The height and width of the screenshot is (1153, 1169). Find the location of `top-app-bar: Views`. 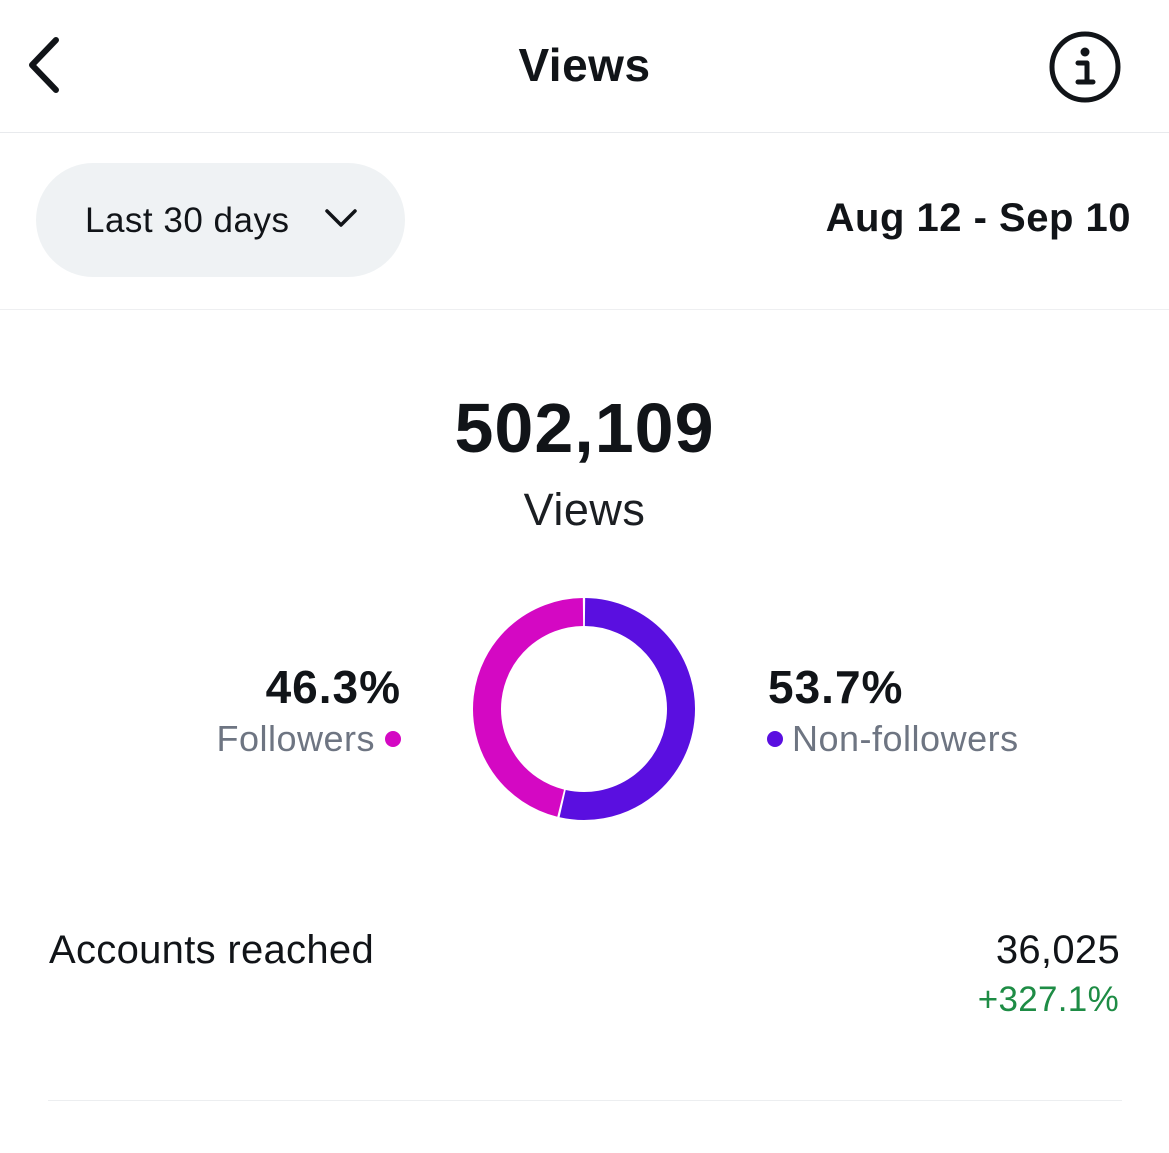

top-app-bar: Views is located at coordinates (584, 66).